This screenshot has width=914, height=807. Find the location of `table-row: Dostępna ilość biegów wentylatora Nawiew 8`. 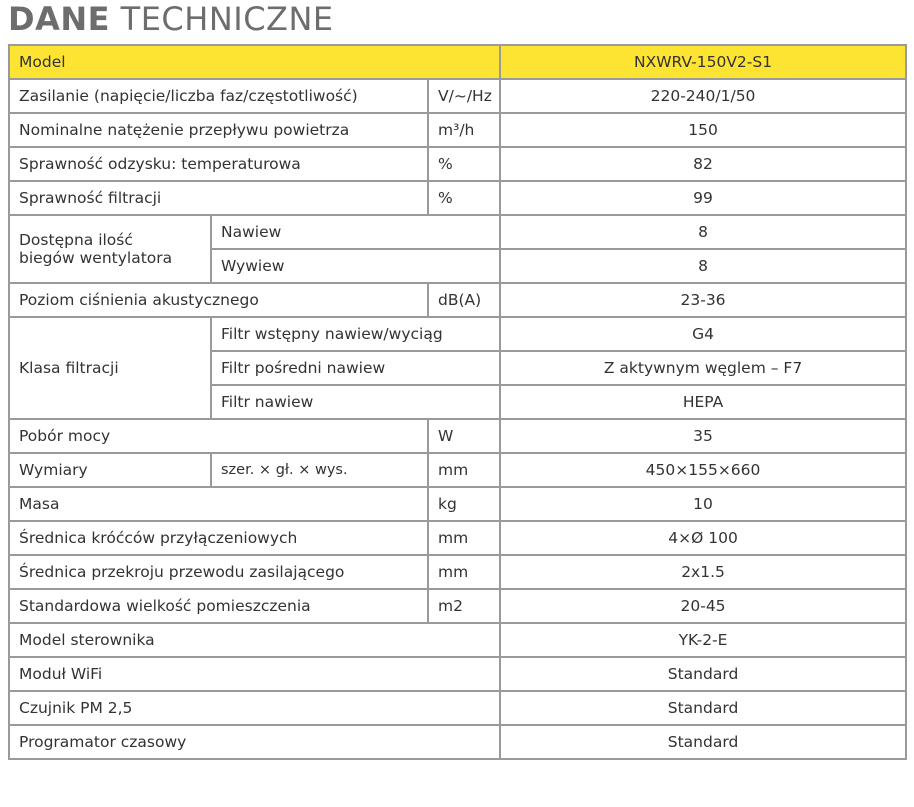

table-row: Dostępna ilość biegów wentylatora Nawiew 8 is located at coordinates (458, 249).